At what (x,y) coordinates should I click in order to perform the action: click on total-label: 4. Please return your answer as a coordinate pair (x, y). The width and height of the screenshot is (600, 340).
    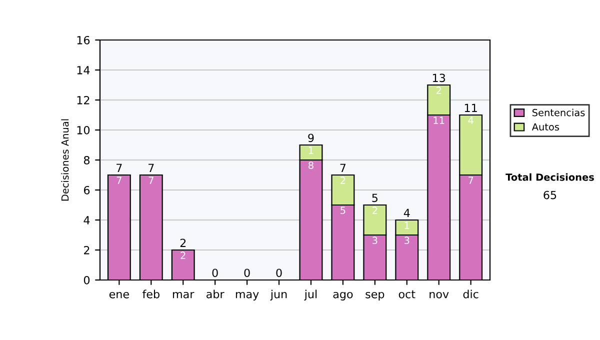
    Looking at the image, I should click on (407, 212).